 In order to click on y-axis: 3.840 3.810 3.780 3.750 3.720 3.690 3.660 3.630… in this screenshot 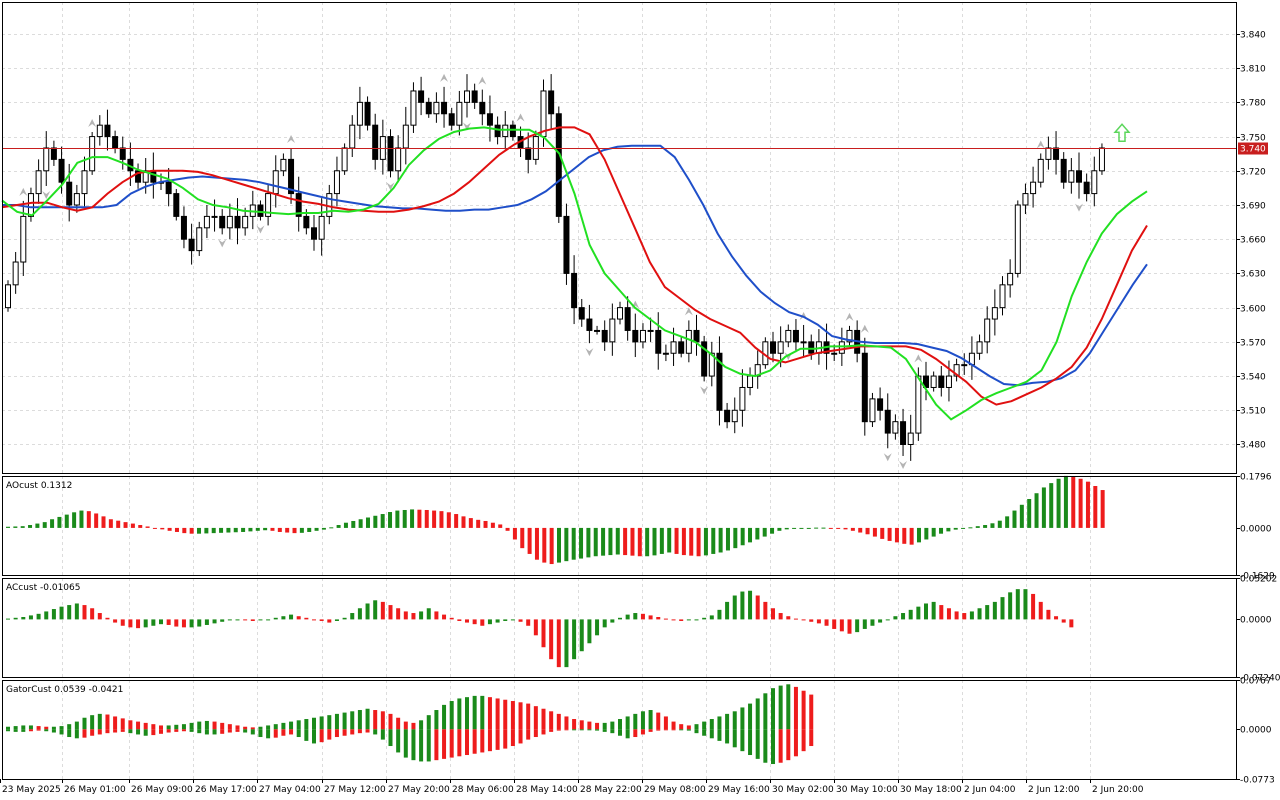, I will do `click(1258, 408)`.